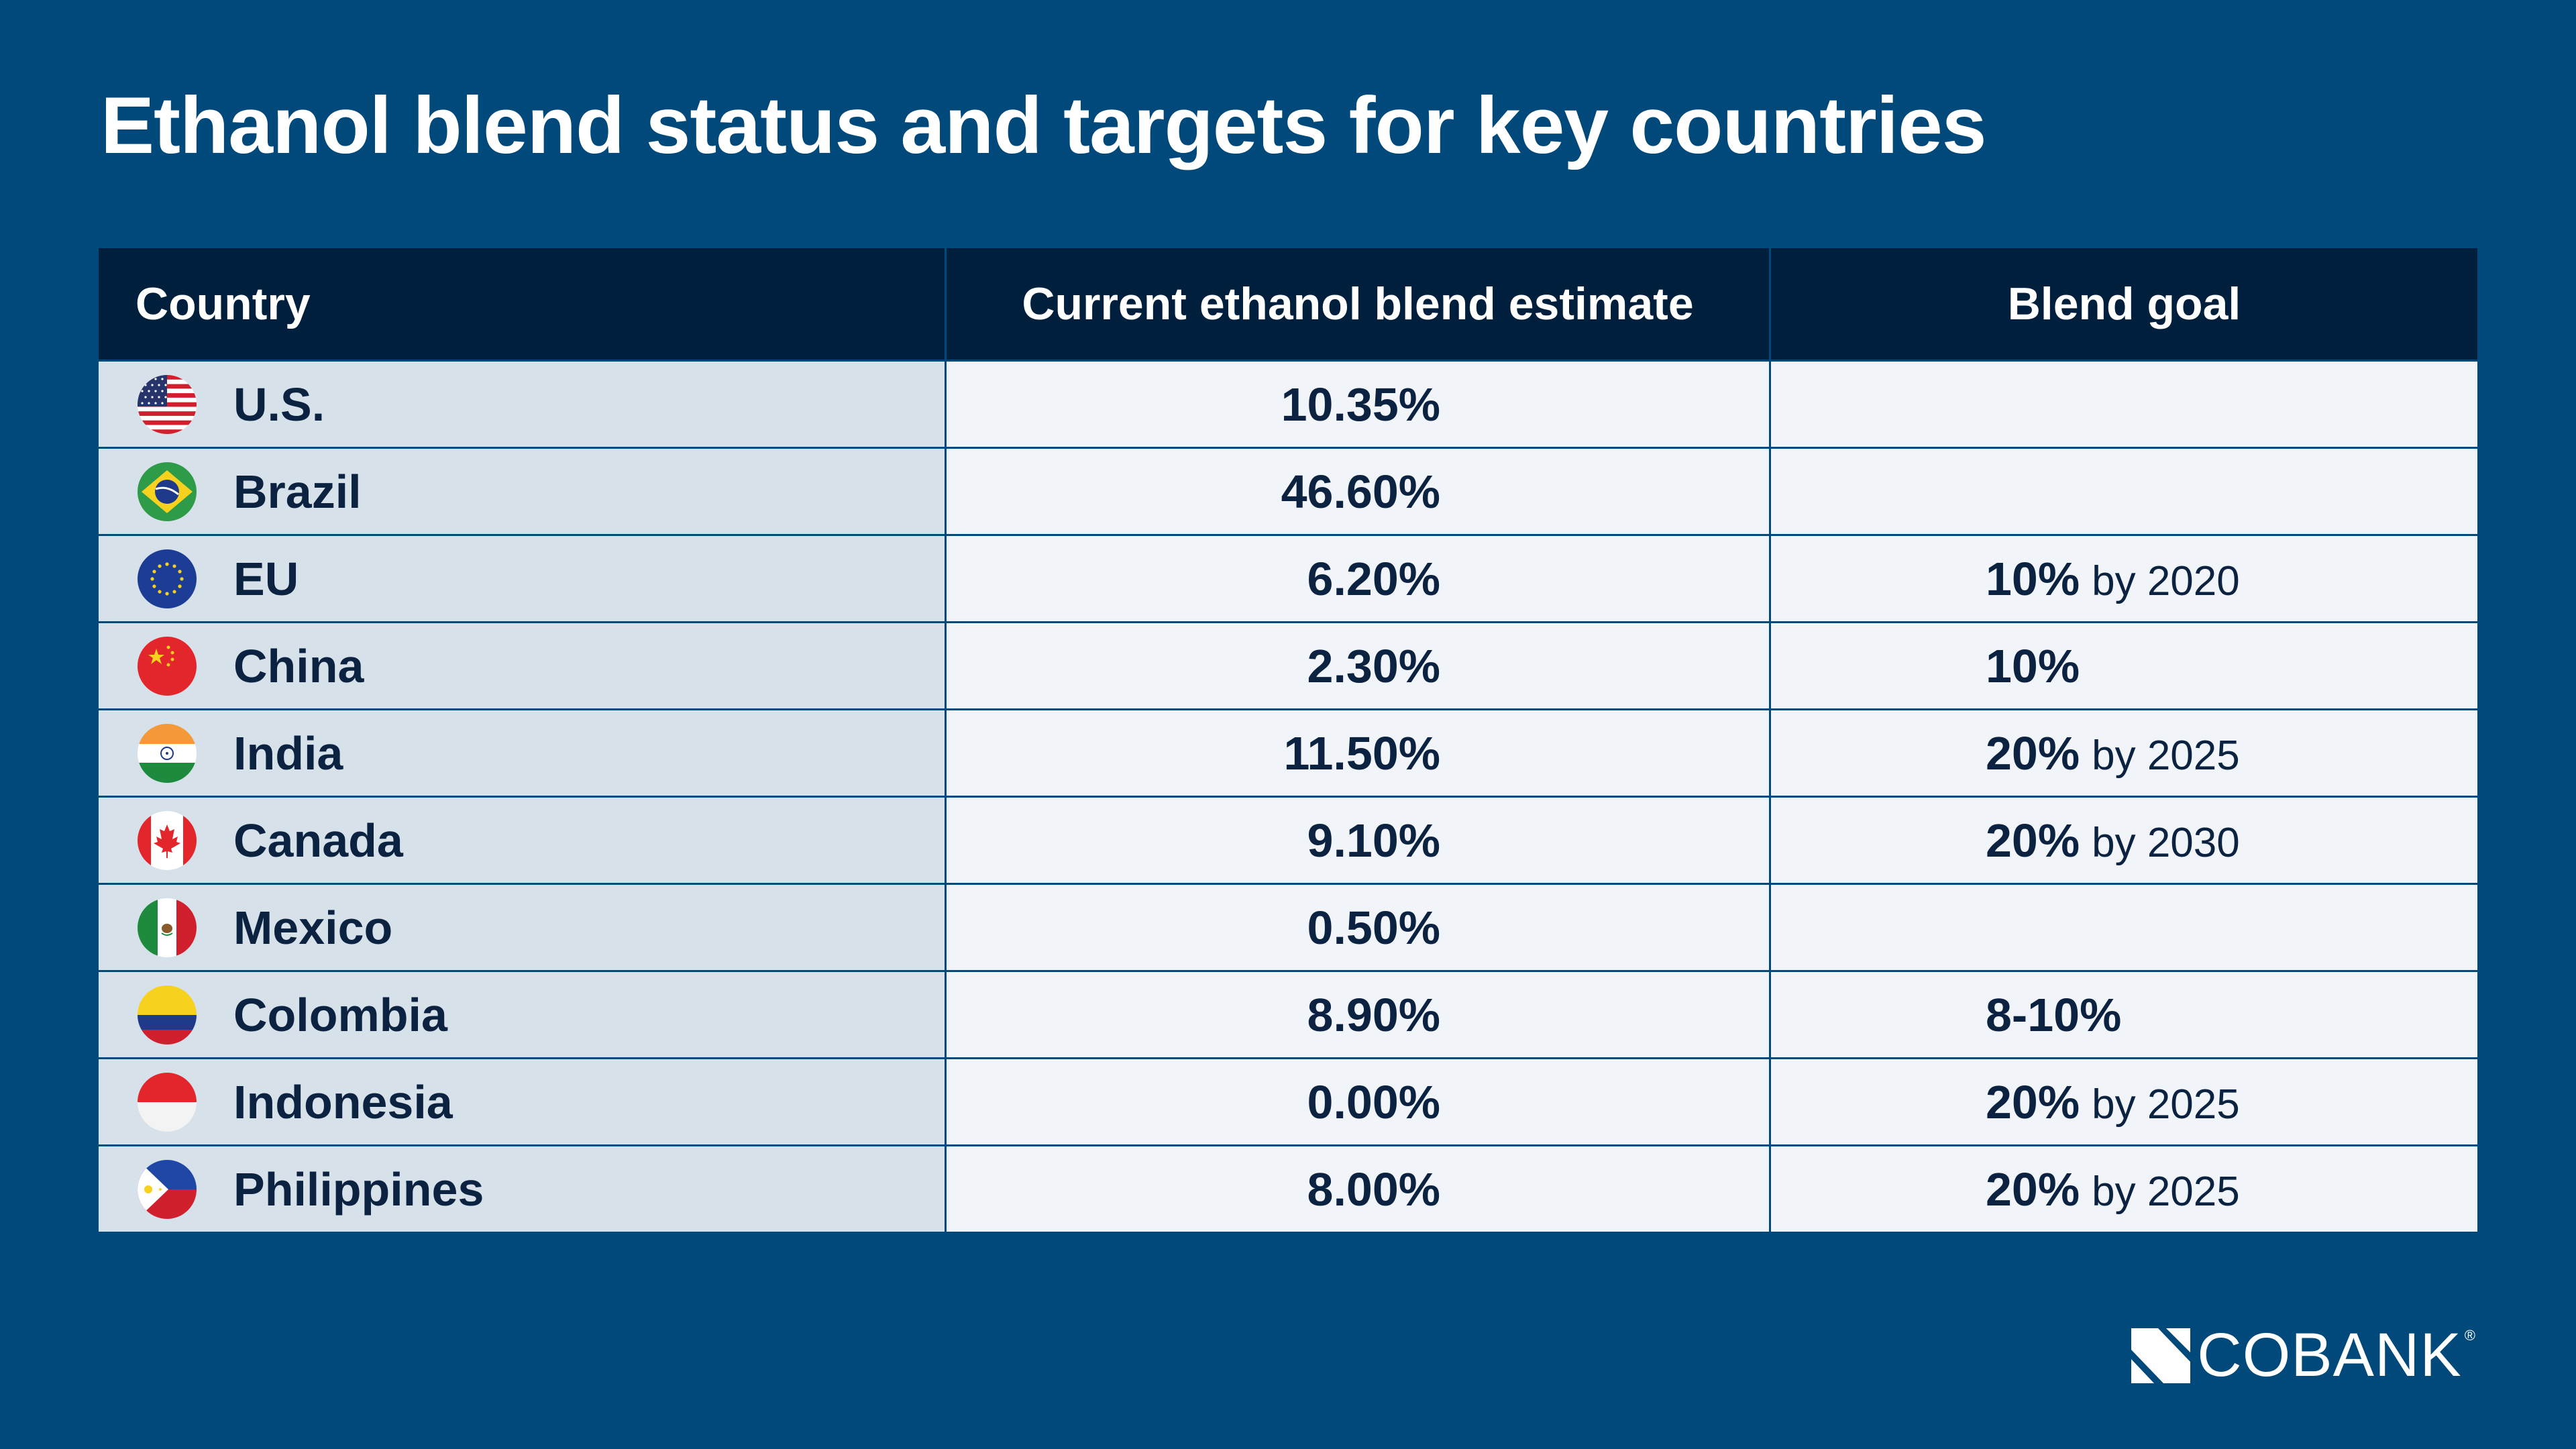 This screenshot has width=2576, height=1449. I want to click on country-name: Indonesia, so click(343, 1101).